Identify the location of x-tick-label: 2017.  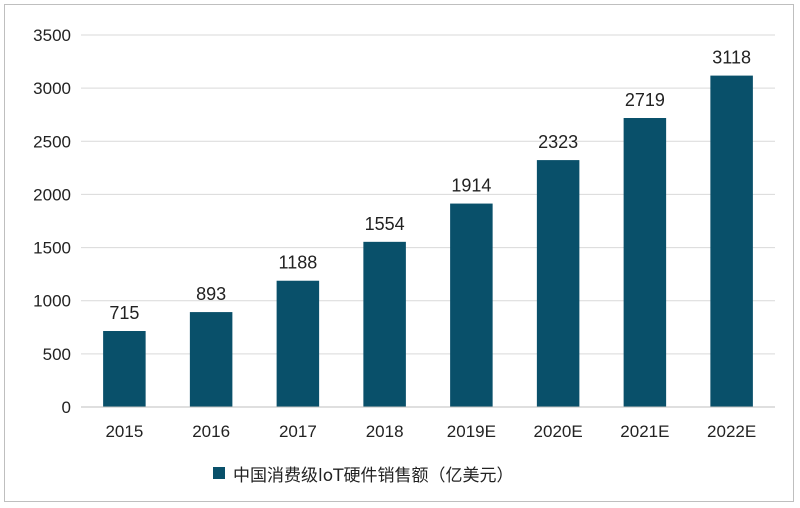
(298, 431).